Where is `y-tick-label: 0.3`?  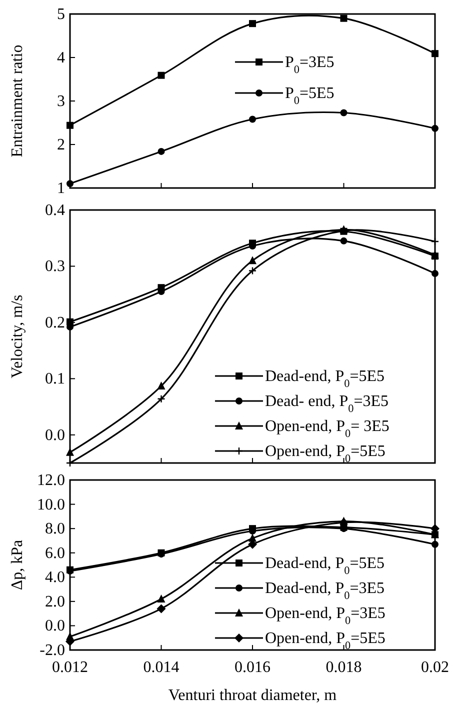
y-tick-label: 0.3 is located at coordinates (55, 267).